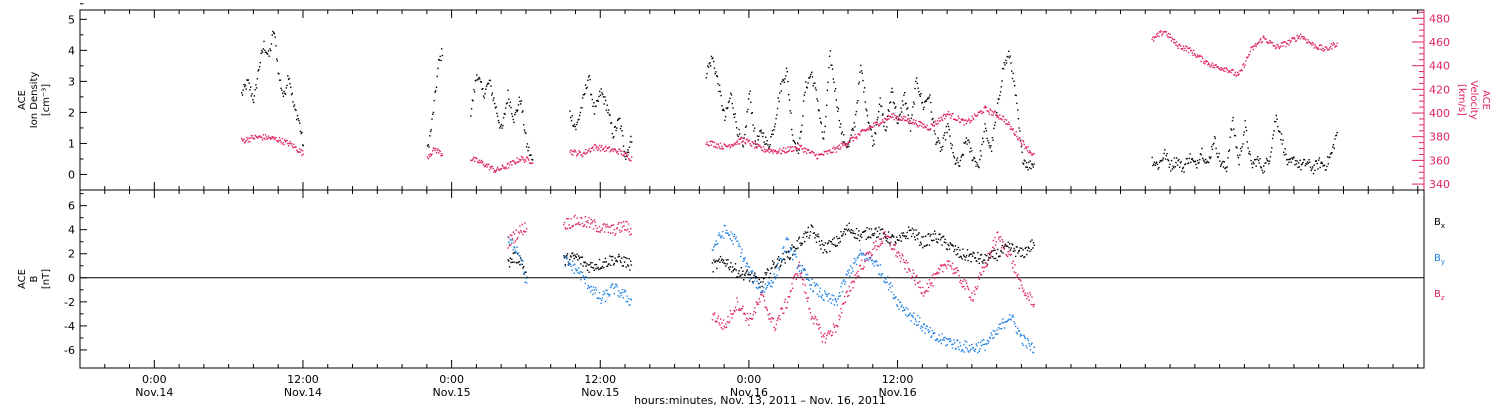 This screenshot has height=410, width=1500. Describe the element at coordinates (46, 100) in the screenshot. I see `left-axis-label-line: [cm⁻³]` at that location.